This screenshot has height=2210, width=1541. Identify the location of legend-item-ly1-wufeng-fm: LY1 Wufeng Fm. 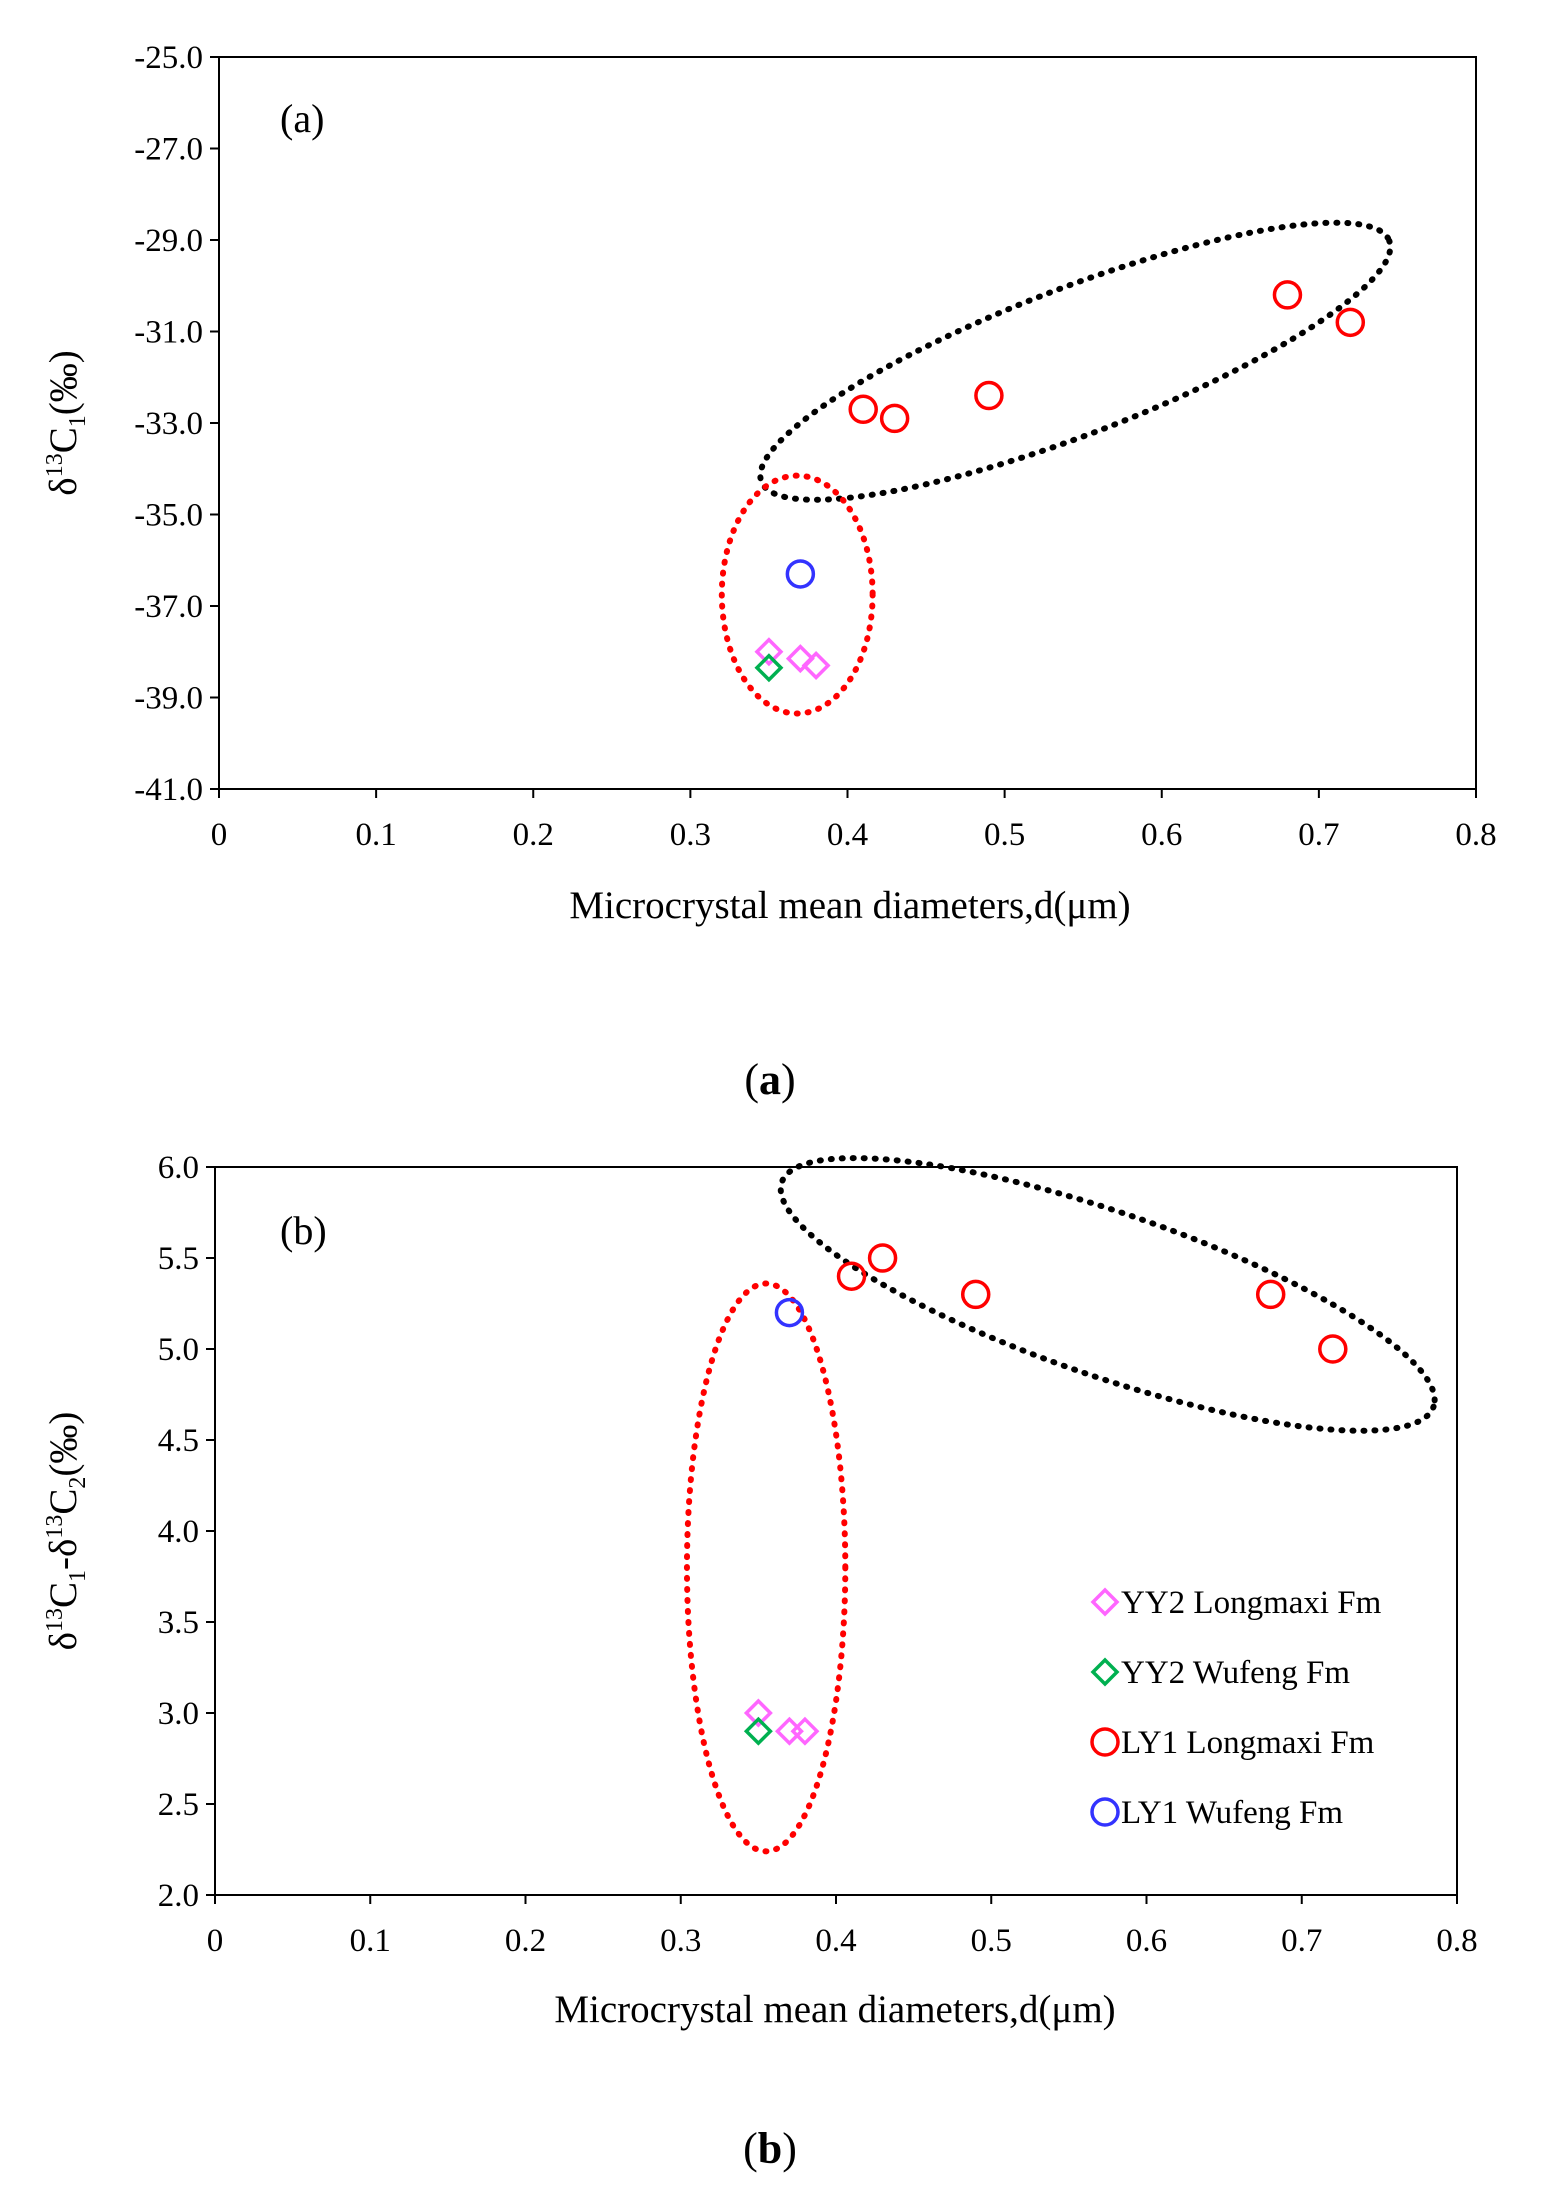
(1216, 1813).